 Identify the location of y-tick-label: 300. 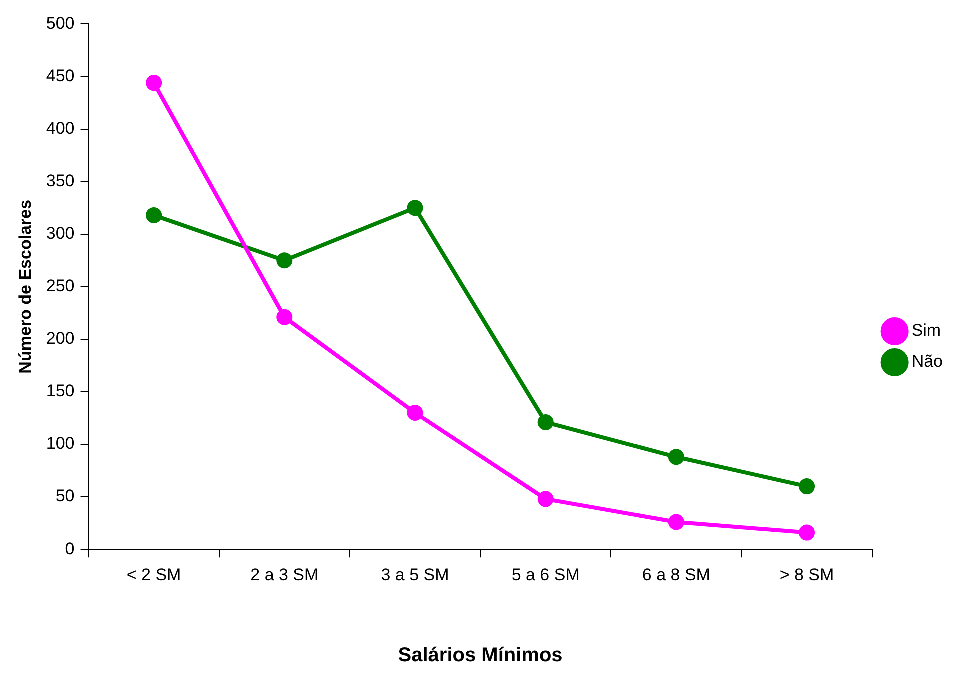
(60, 234).